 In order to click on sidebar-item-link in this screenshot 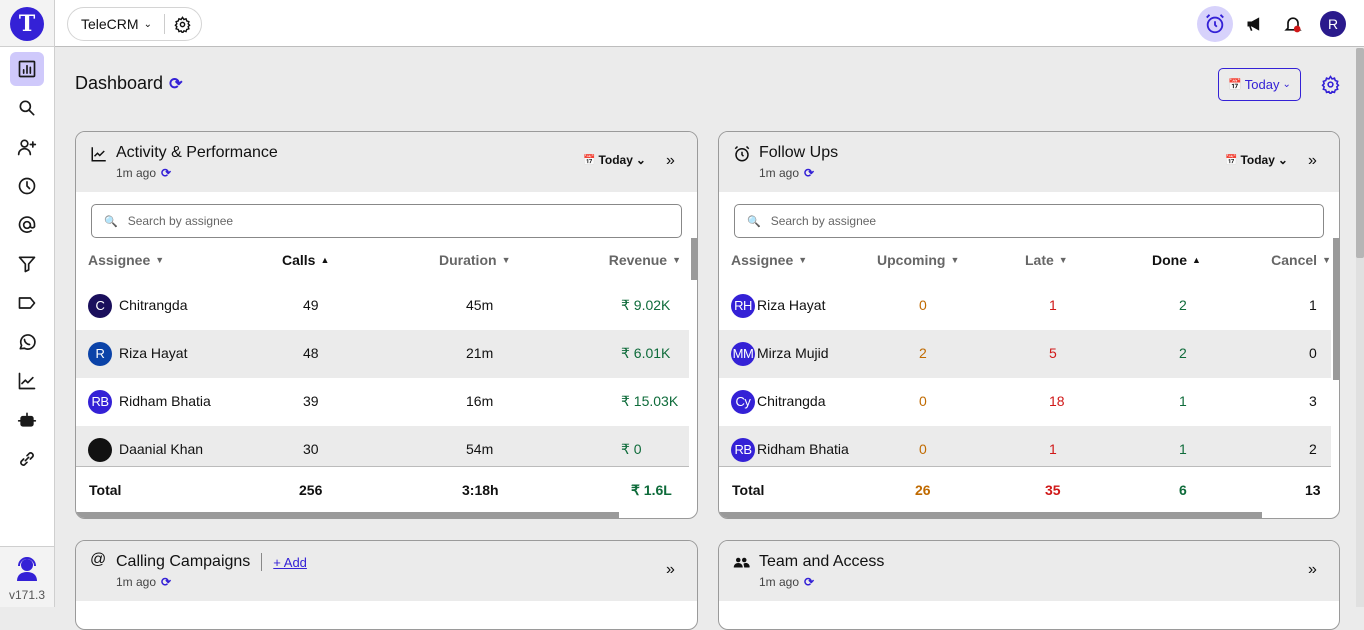, I will do `click(27, 459)`.